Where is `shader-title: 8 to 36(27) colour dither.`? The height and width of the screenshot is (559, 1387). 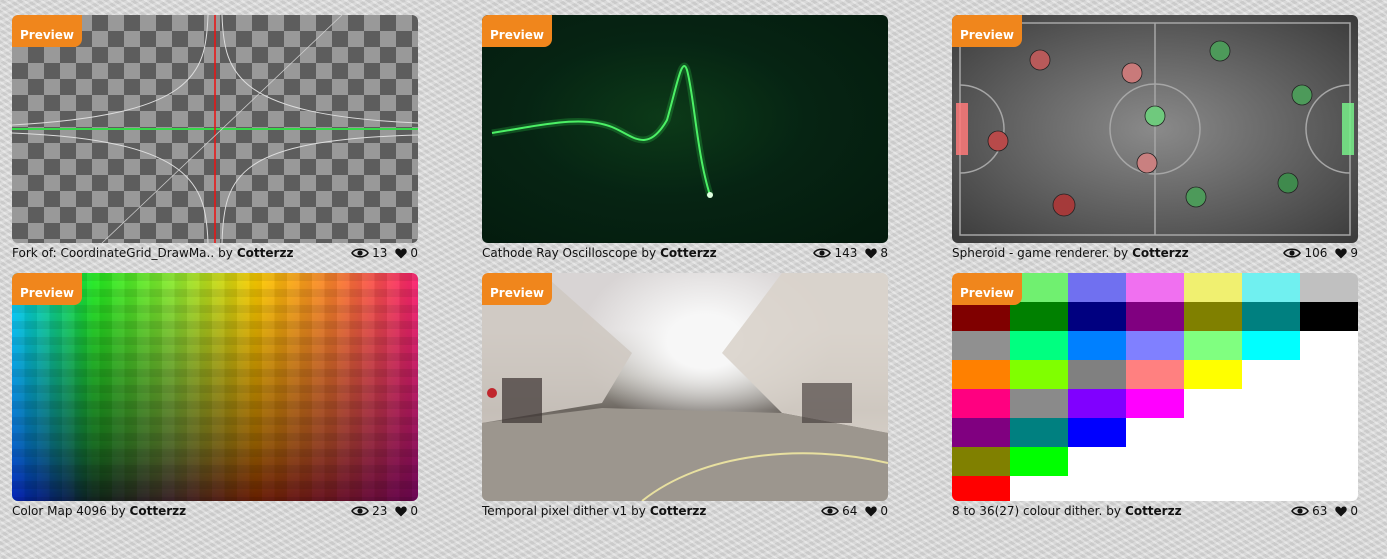
shader-title: 8 to 36(27) colour dither. is located at coordinates (1027, 511).